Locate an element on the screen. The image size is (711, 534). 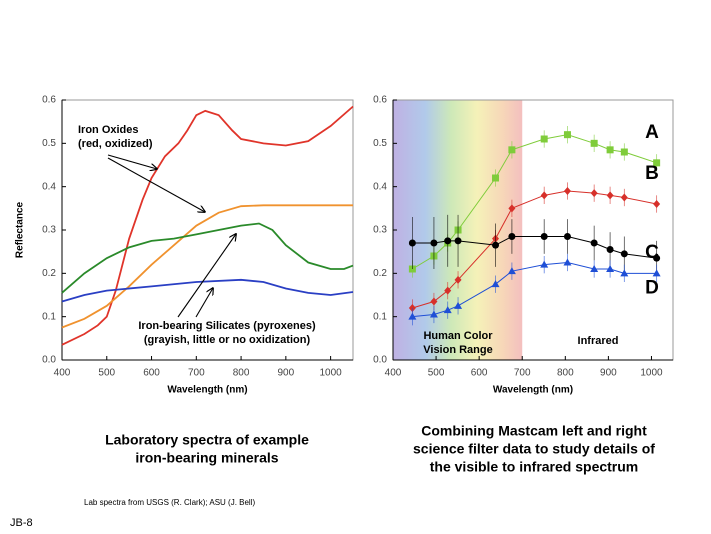
caption: Combining Mastcam left and right is located at coordinates (534, 431).